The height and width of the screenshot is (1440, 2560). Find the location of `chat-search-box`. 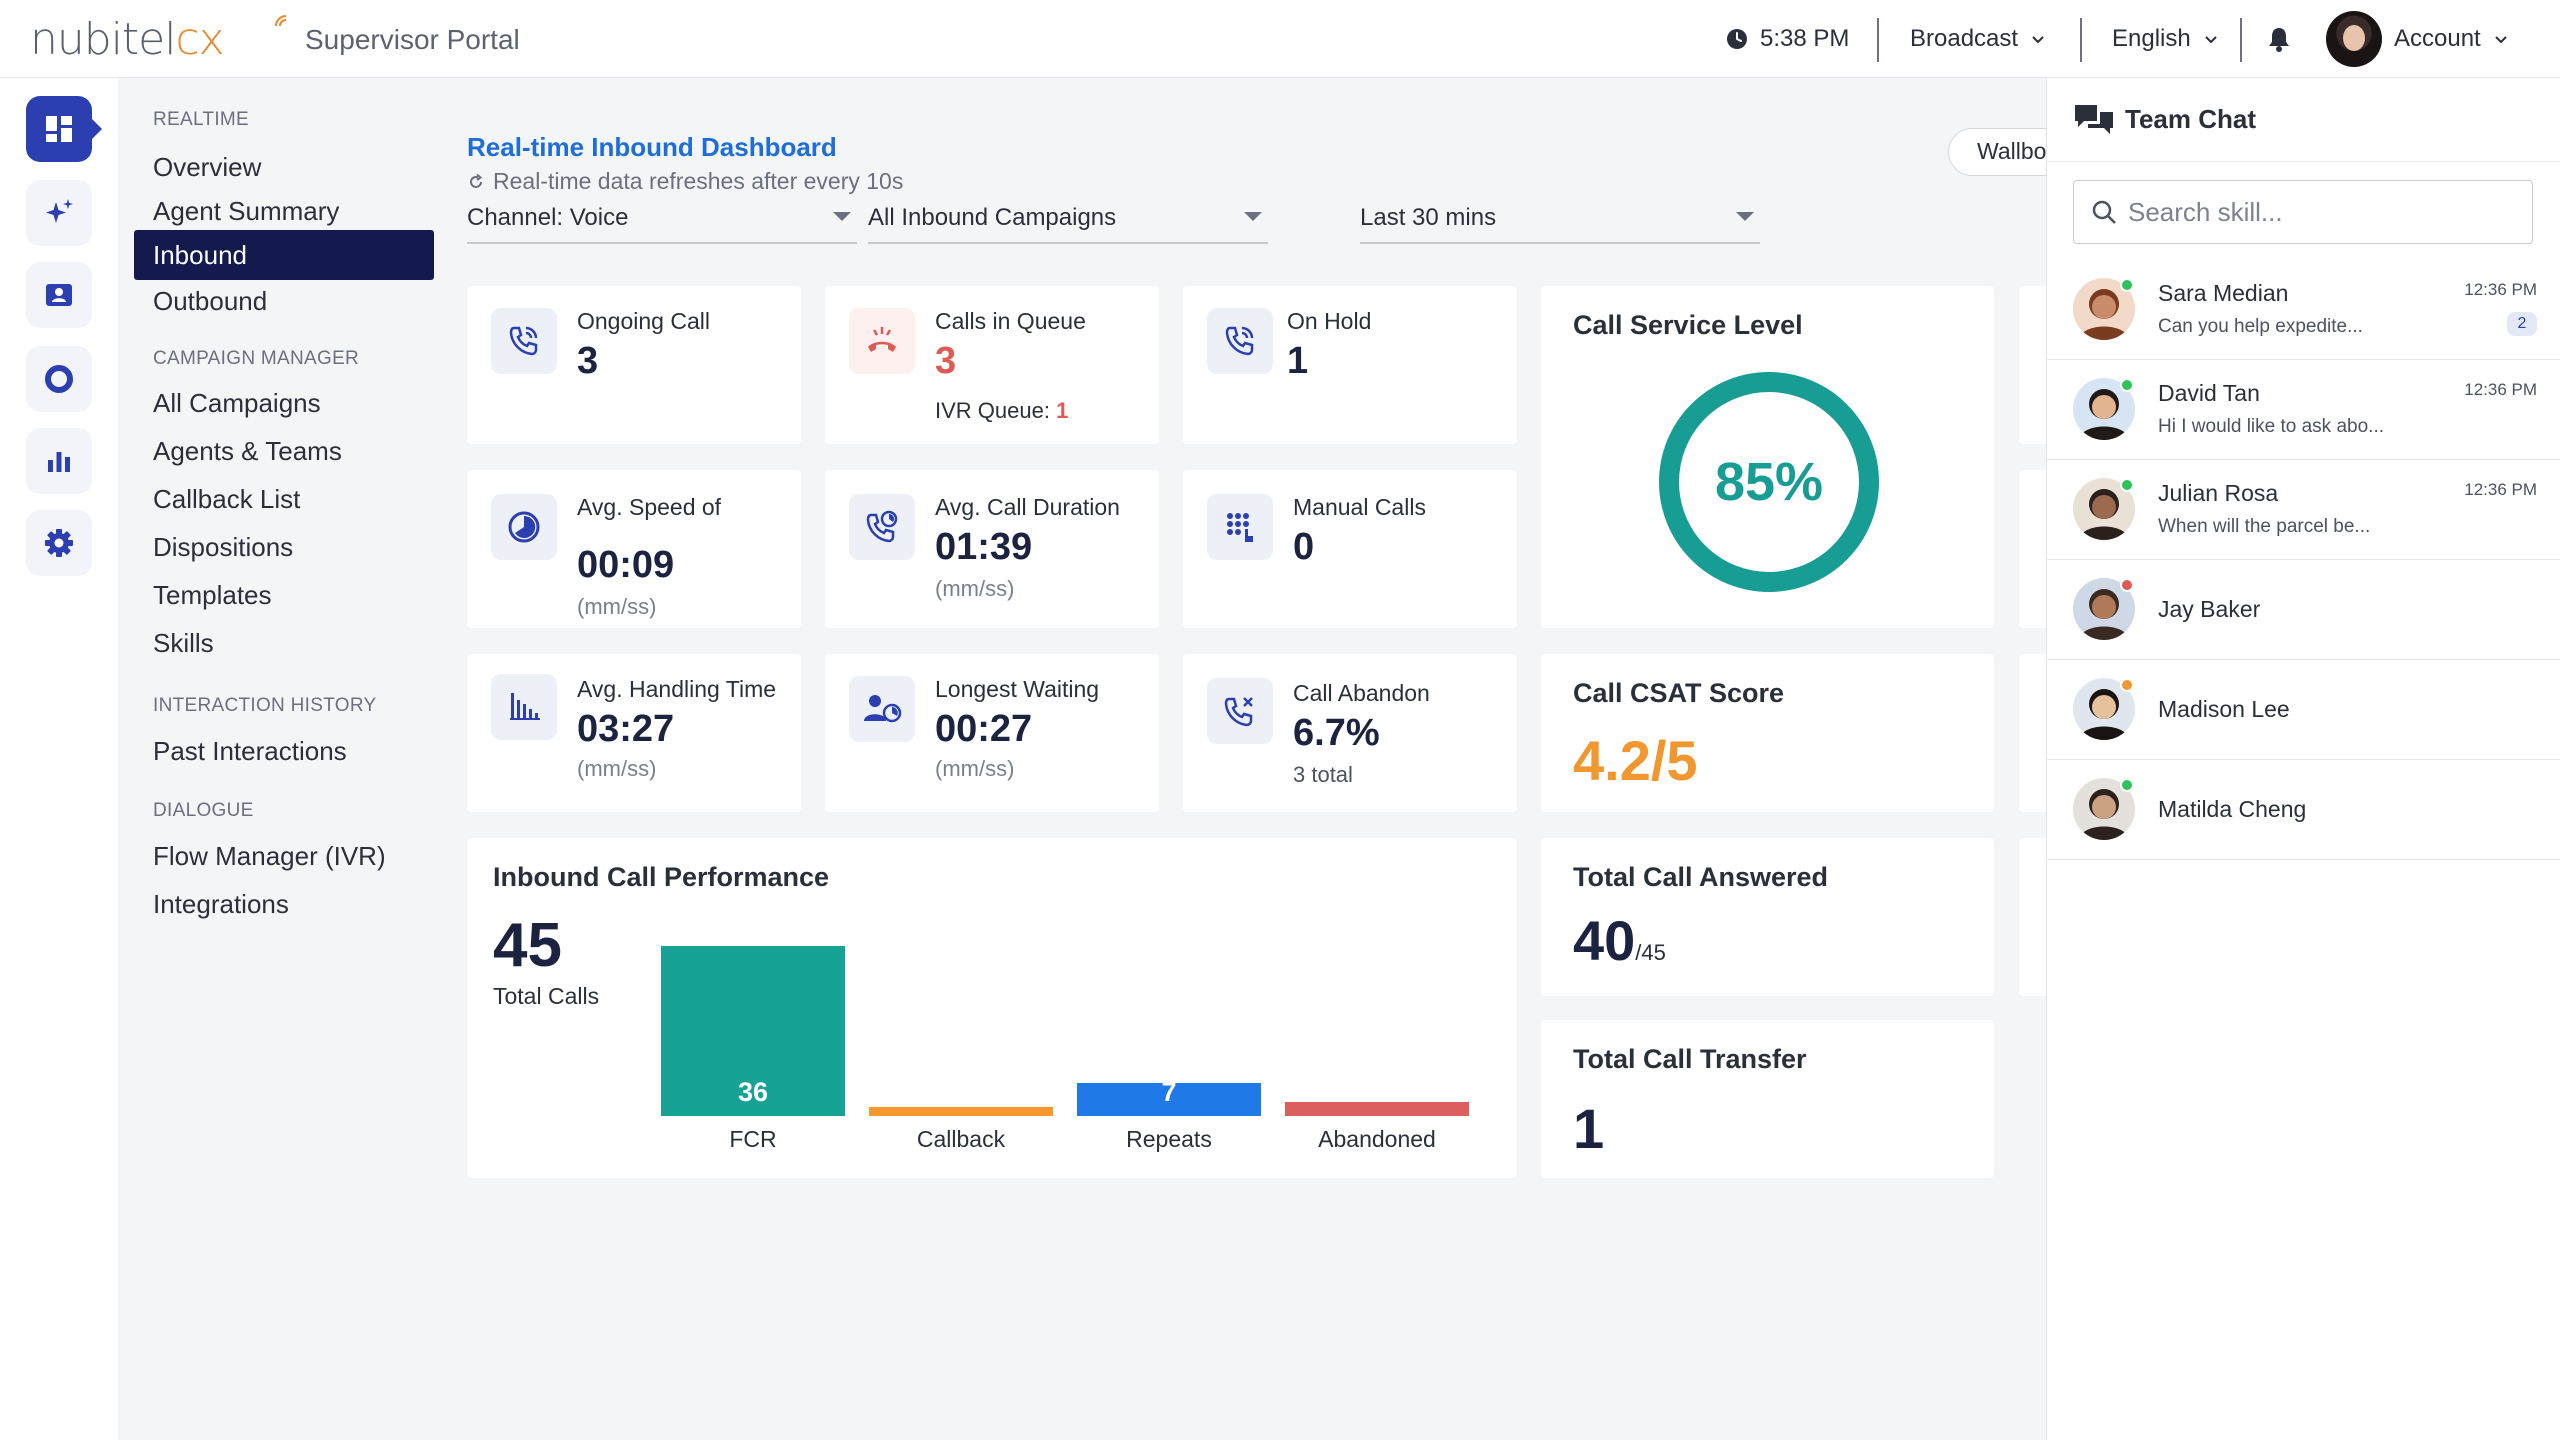

chat-search-box is located at coordinates (2303, 212).